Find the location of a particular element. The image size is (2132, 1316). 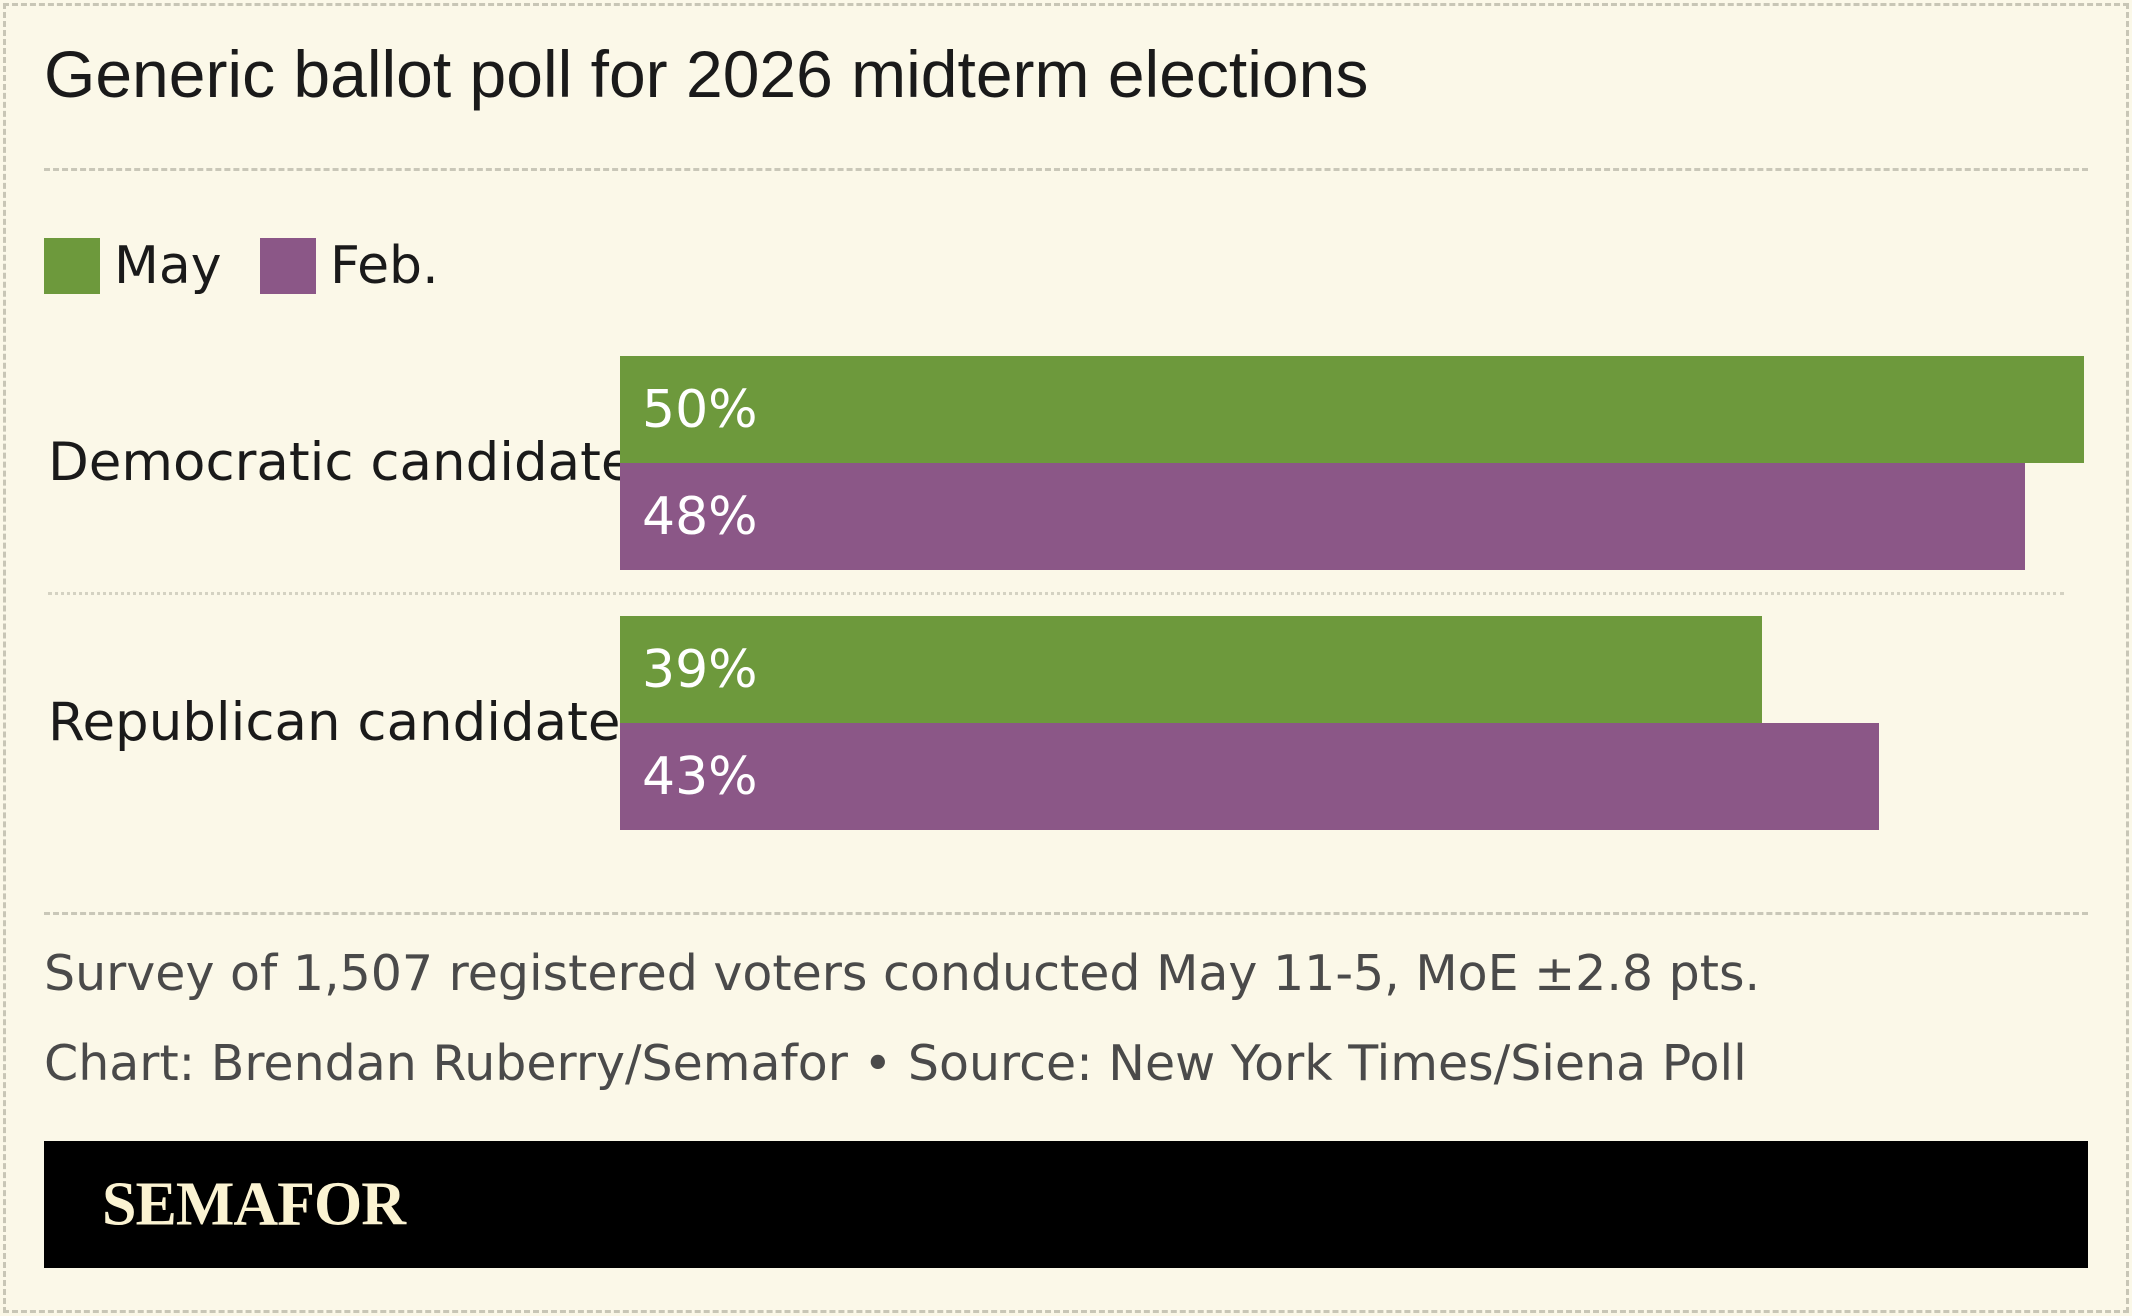

footer-bar: SEMAFOR is located at coordinates (1066, 1204).